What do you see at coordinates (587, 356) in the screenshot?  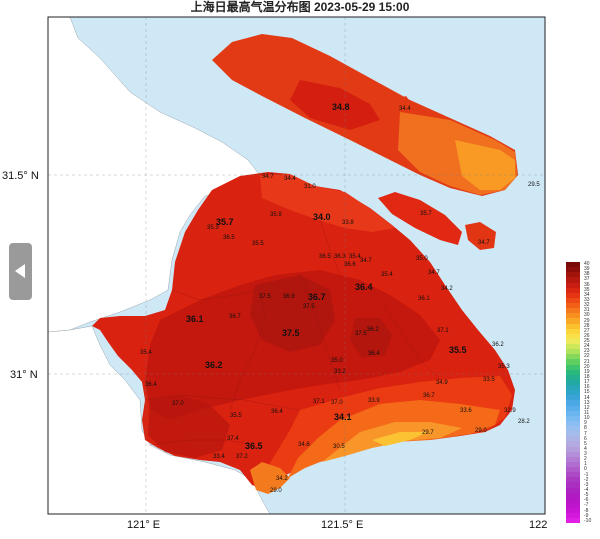 I see `legend-label: 22` at bounding box center [587, 356].